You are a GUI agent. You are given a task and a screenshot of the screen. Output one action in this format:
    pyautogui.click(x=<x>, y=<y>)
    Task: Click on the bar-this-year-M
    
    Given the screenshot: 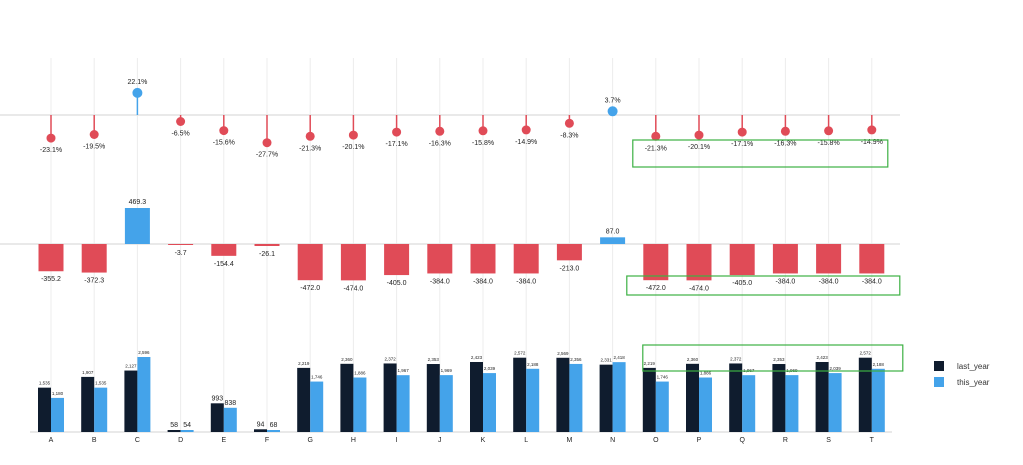 What is the action you would take?
    pyautogui.click(x=576, y=397)
    